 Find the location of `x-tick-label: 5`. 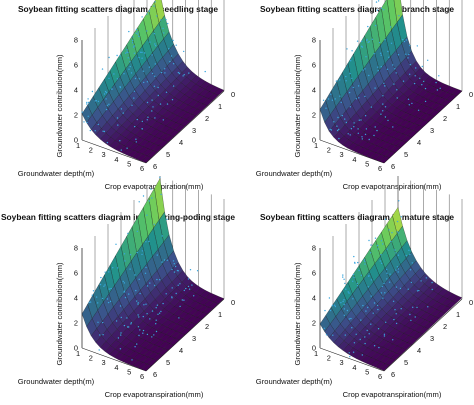

x-tick-label: 5 is located at coordinates (367, 371).